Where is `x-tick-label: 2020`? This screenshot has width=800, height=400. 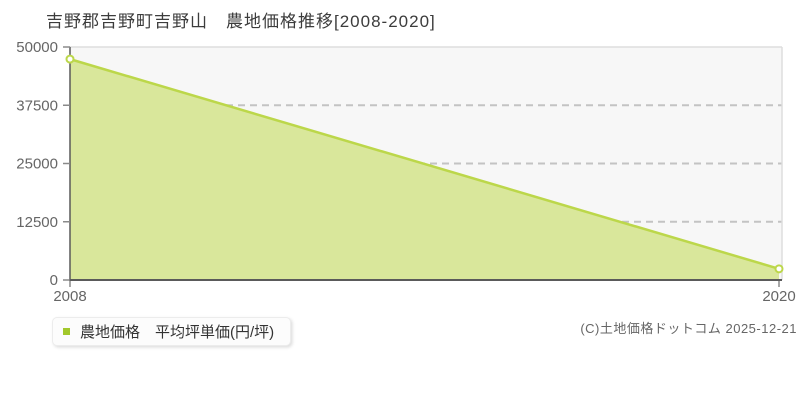 x-tick-label: 2020 is located at coordinates (778, 296).